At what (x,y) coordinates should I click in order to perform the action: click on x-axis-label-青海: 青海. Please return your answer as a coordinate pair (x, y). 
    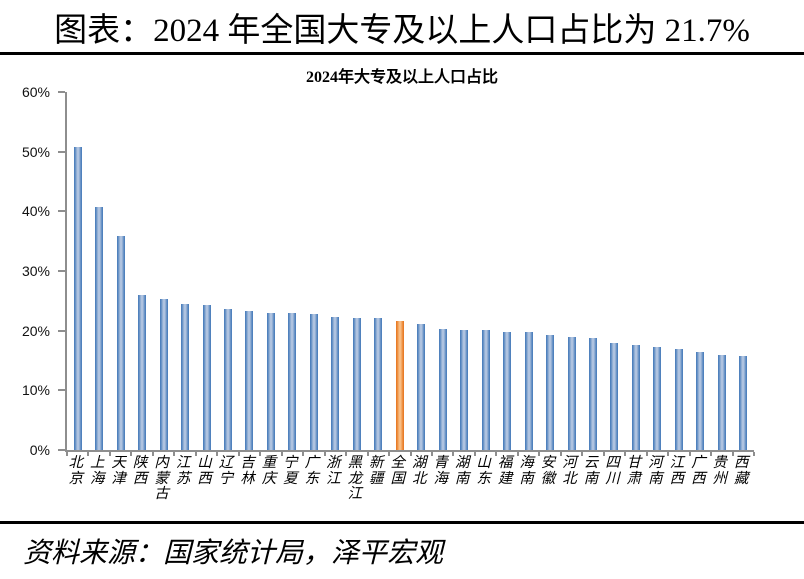
    Looking at the image, I should click on (440, 471).